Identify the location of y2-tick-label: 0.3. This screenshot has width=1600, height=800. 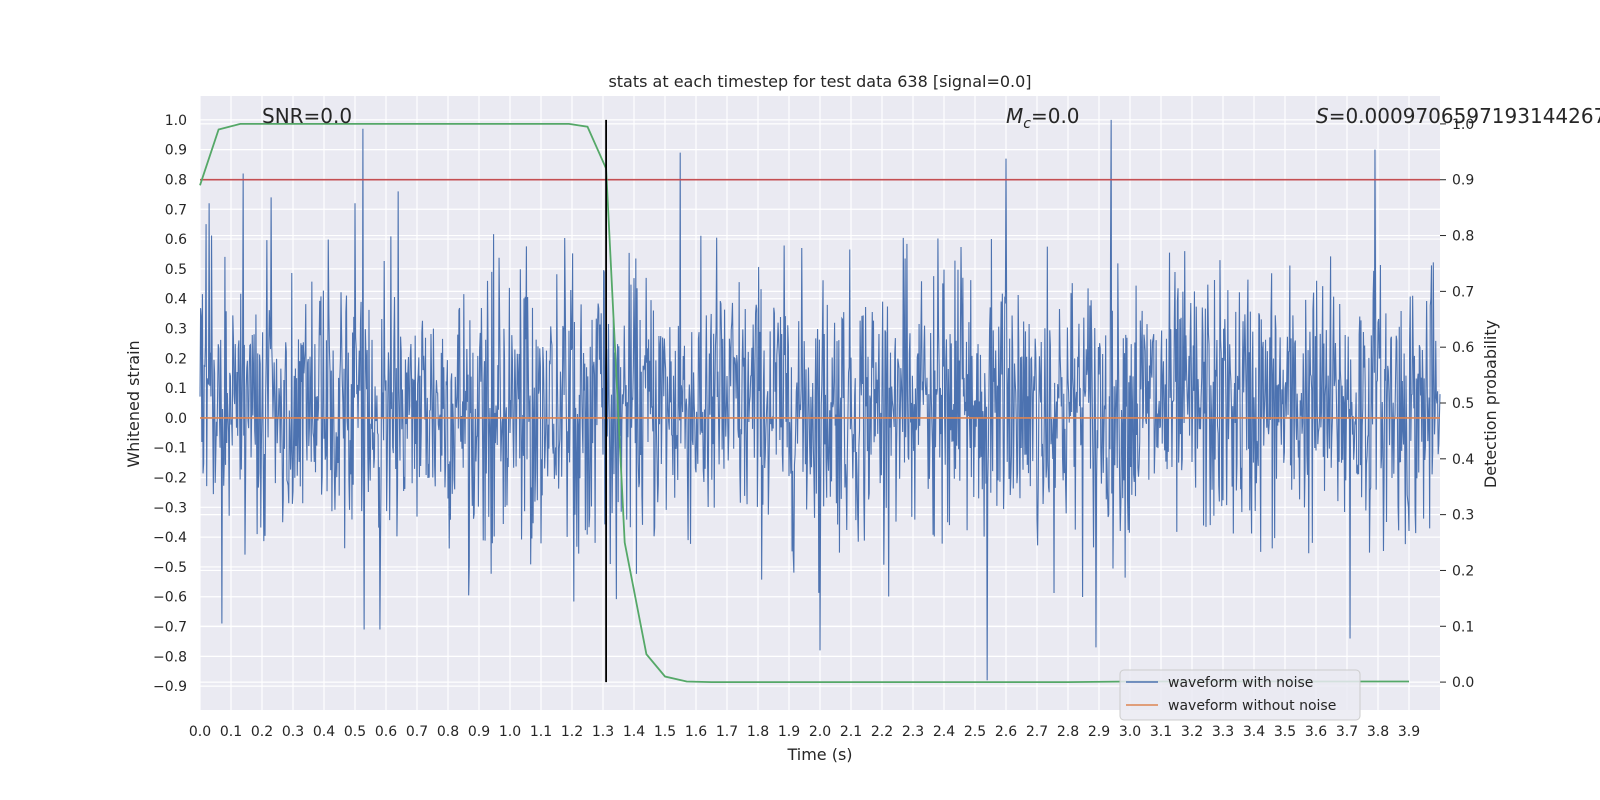
(1463, 516).